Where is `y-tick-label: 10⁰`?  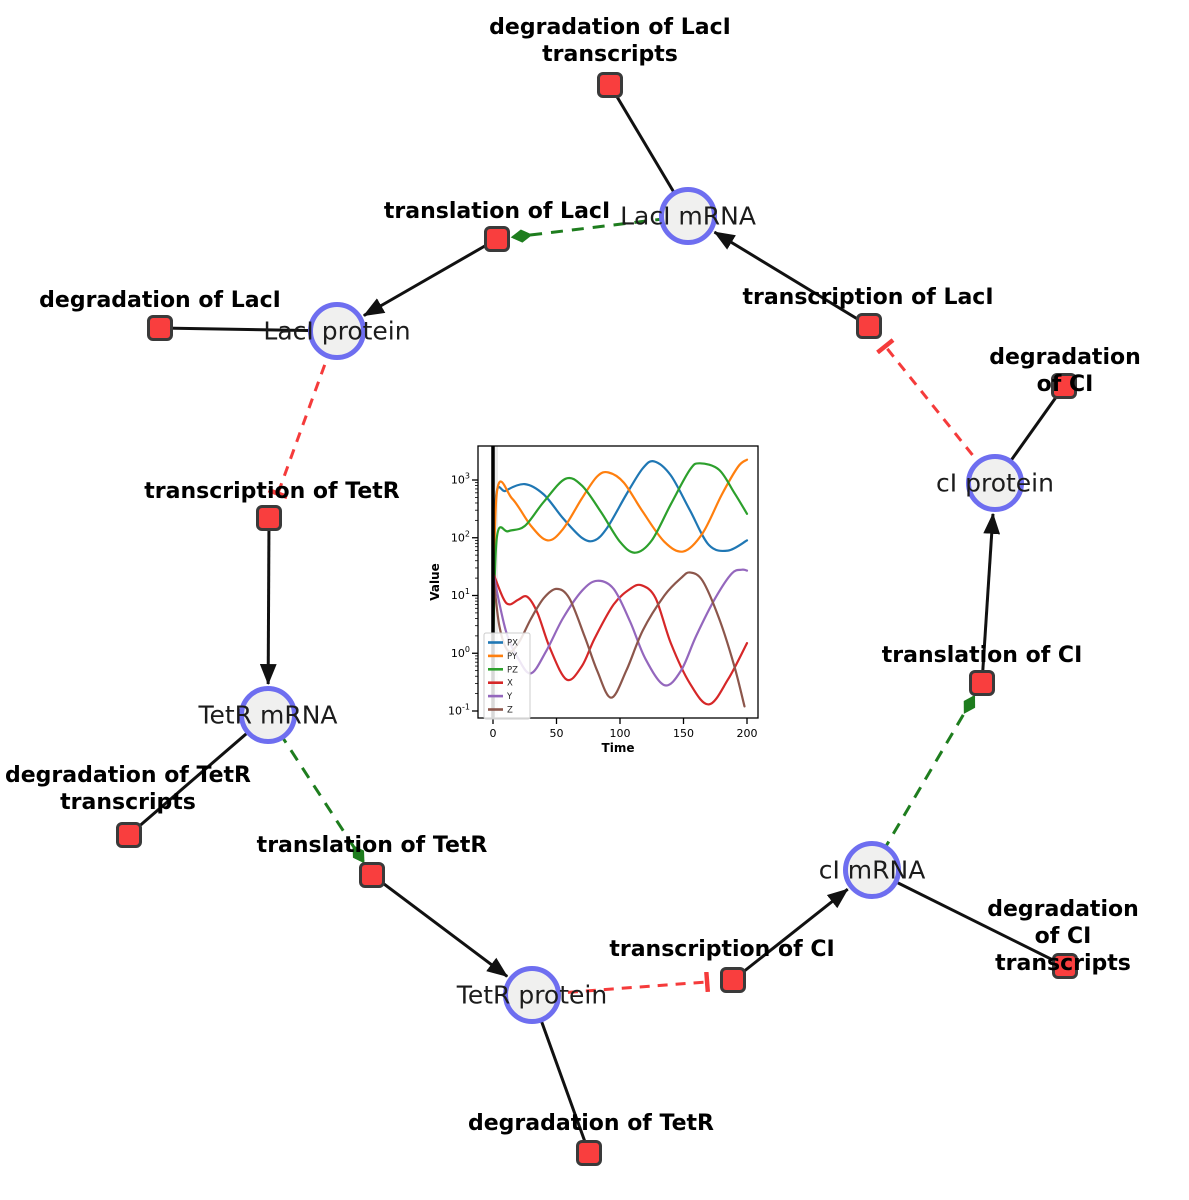
y-tick-label: 10⁰ is located at coordinates (460, 652).